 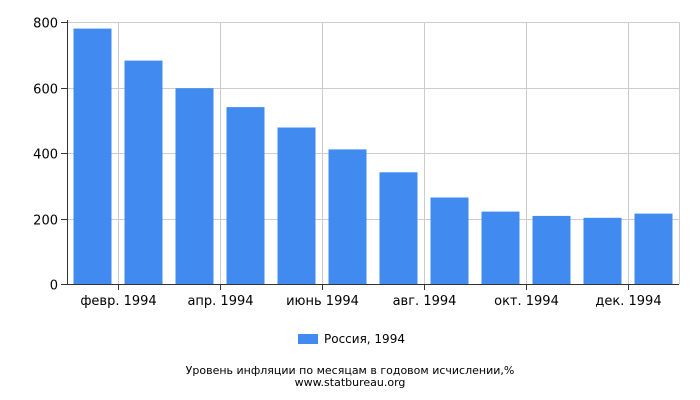 I want to click on legend: Россия, 1994, so click(x=351, y=339).